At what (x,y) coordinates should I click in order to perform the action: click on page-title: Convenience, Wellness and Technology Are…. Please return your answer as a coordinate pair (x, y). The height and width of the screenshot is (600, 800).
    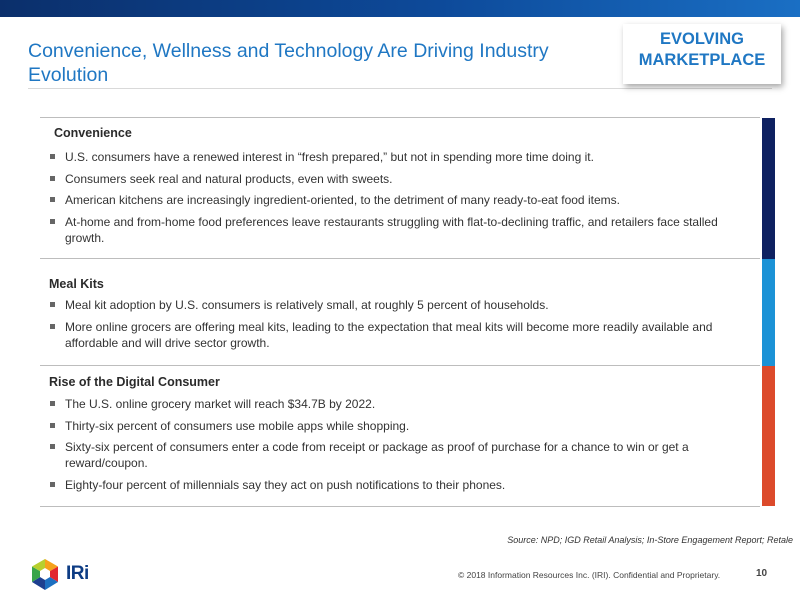
    Looking at the image, I should click on (288, 63).